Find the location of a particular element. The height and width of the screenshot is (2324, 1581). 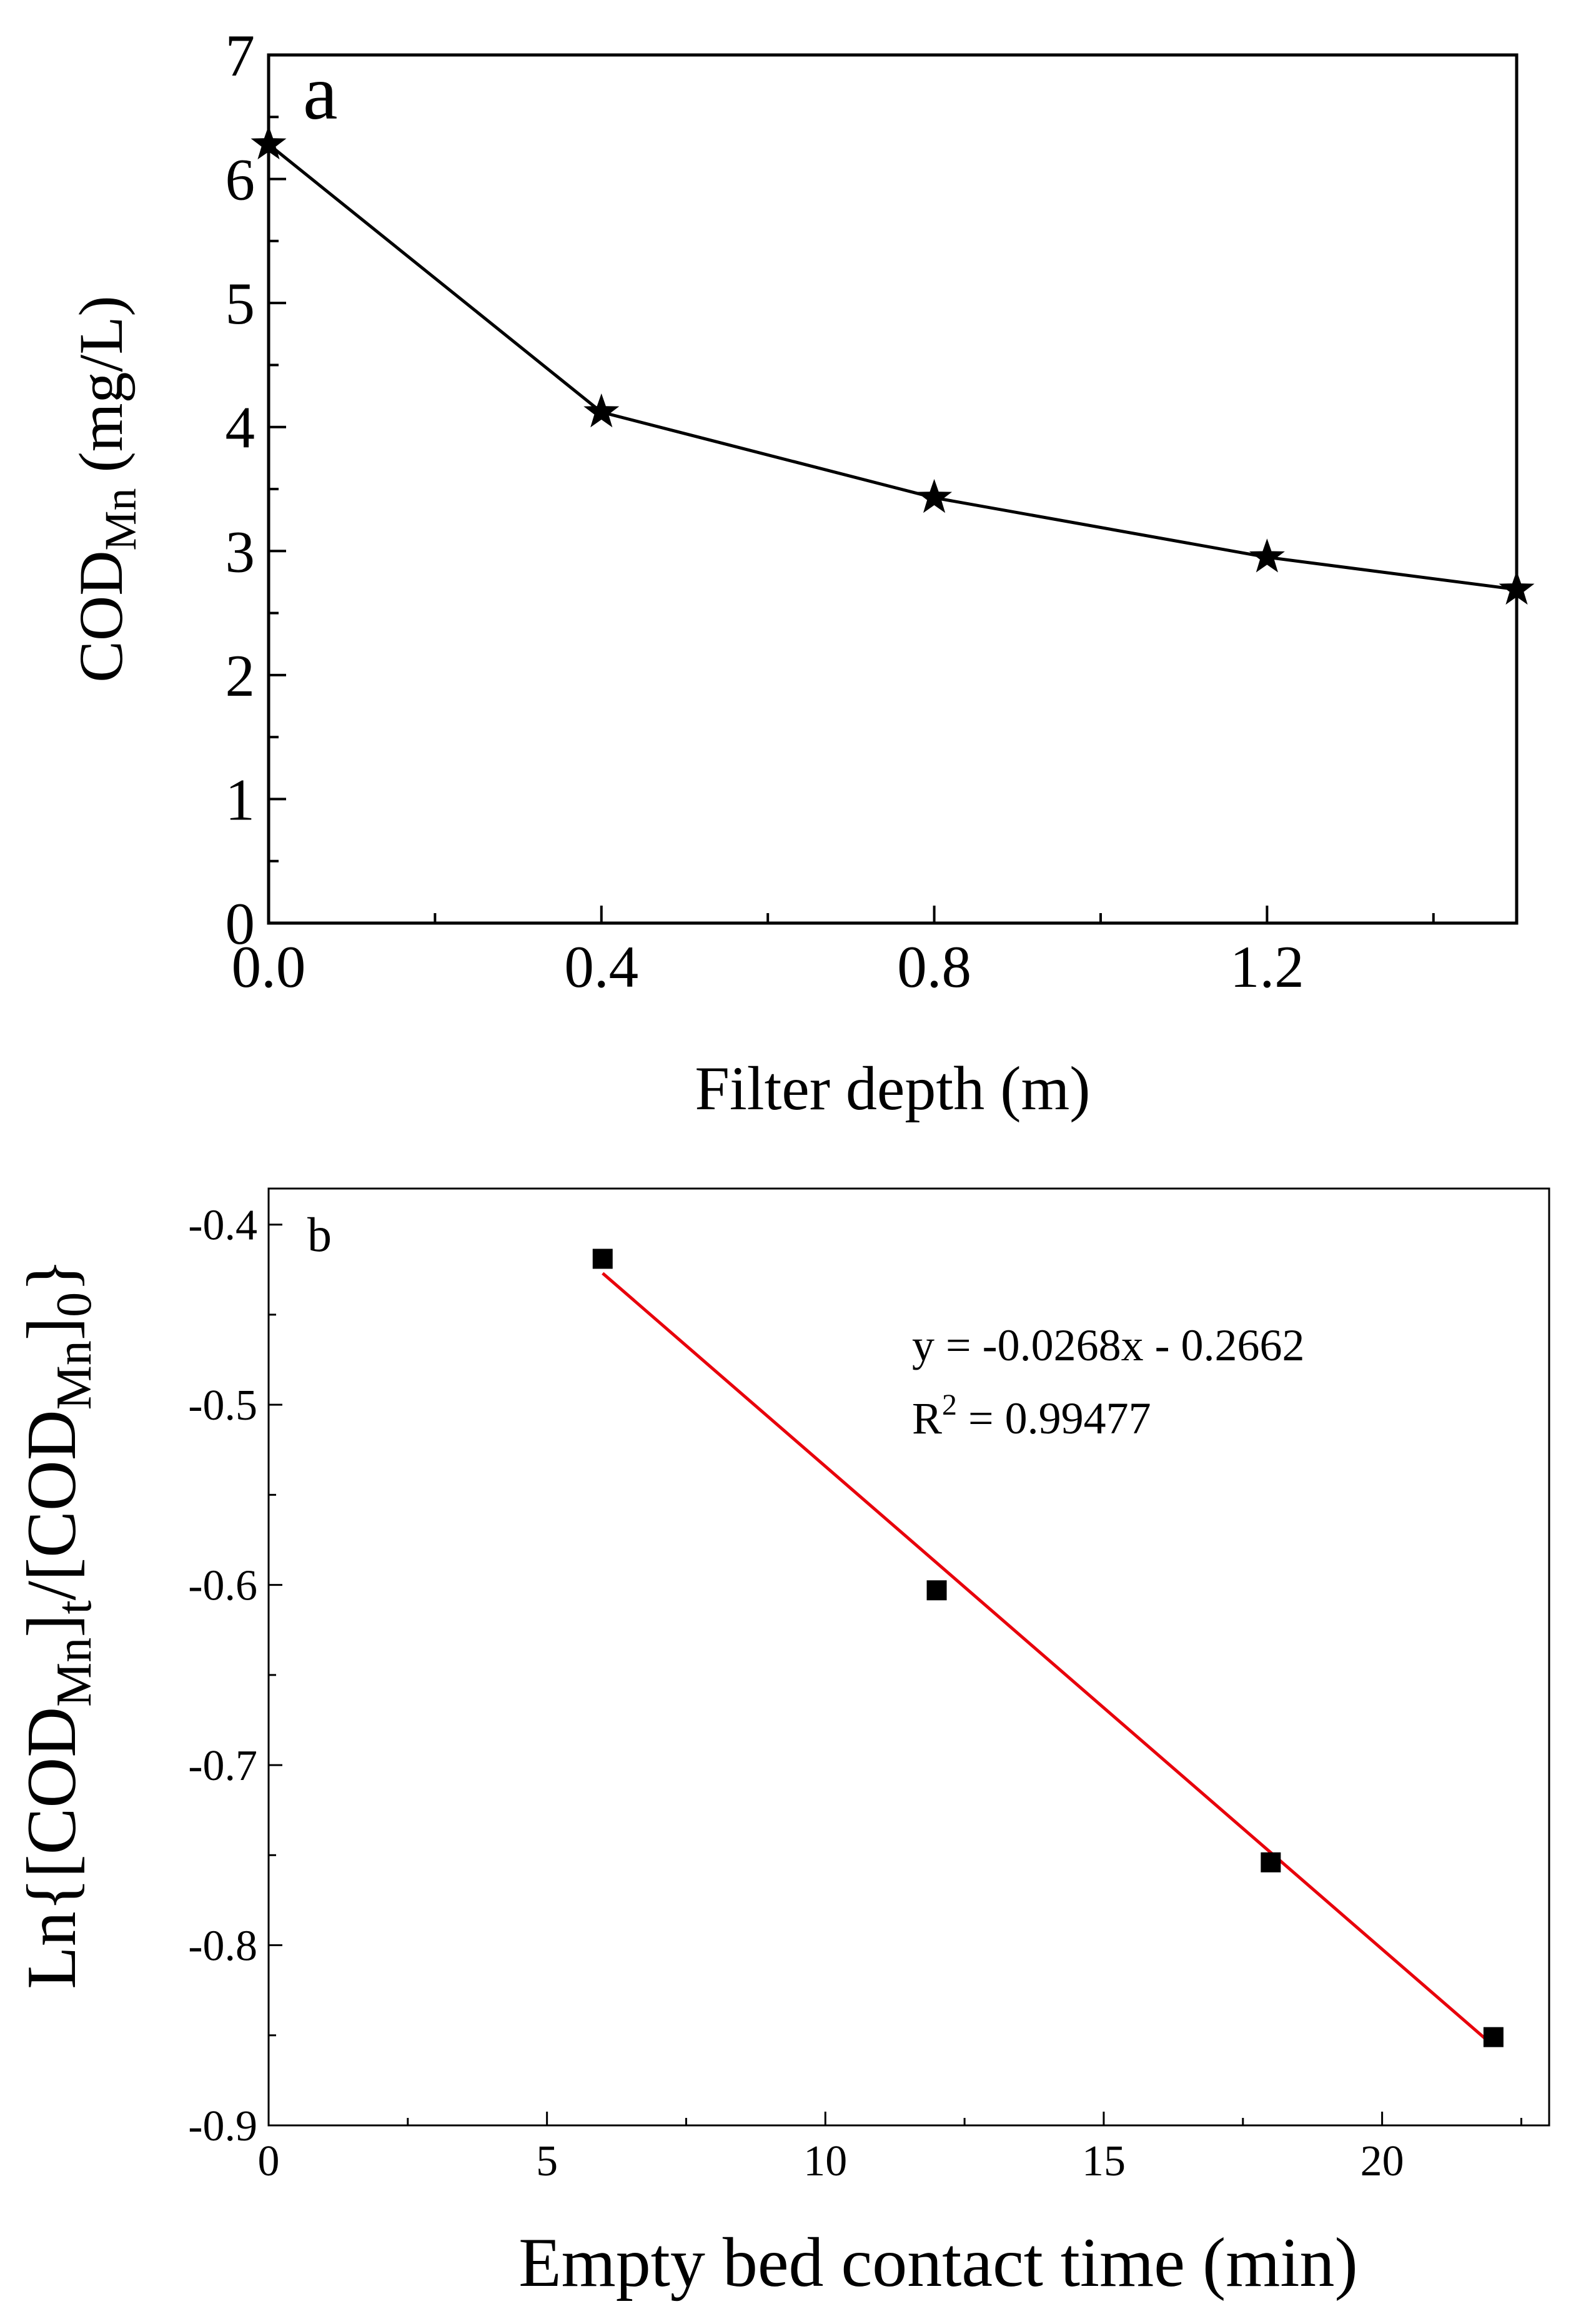

a-y-tick-label: 2 is located at coordinates (240, 676).